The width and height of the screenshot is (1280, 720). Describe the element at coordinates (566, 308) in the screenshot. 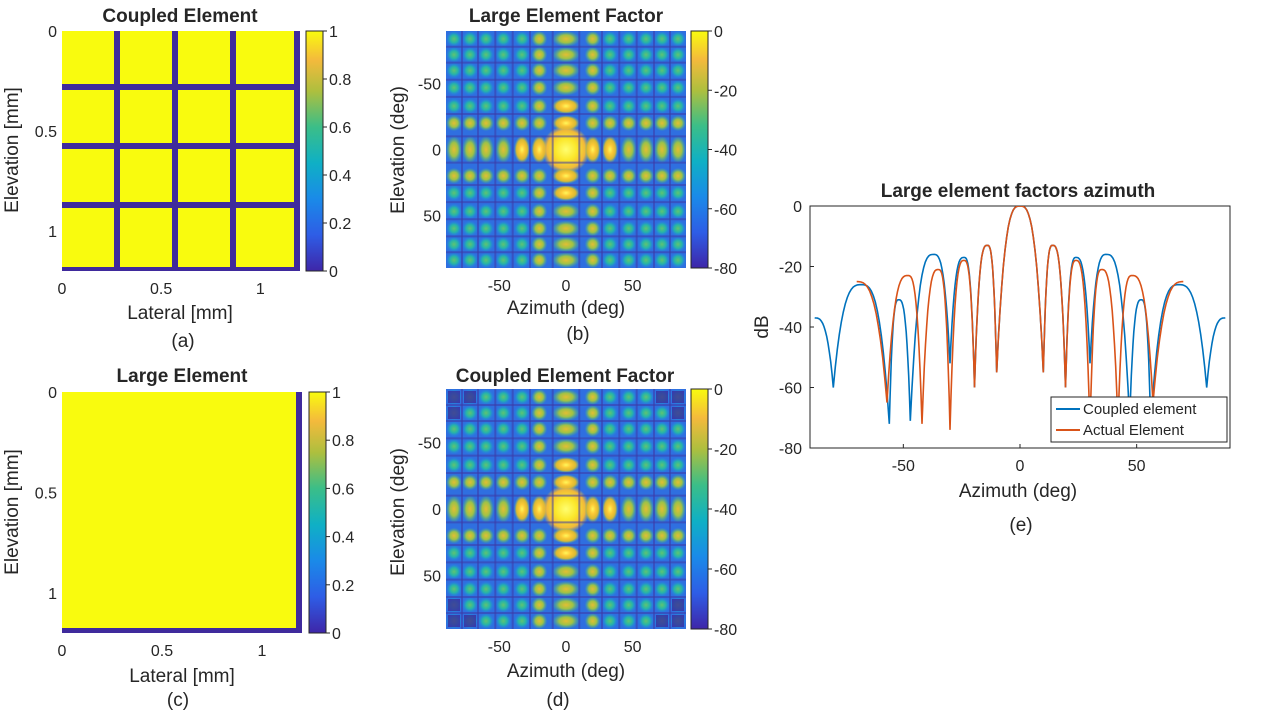

I see `panel-b-xlabel: Azimuth (deg)` at that location.